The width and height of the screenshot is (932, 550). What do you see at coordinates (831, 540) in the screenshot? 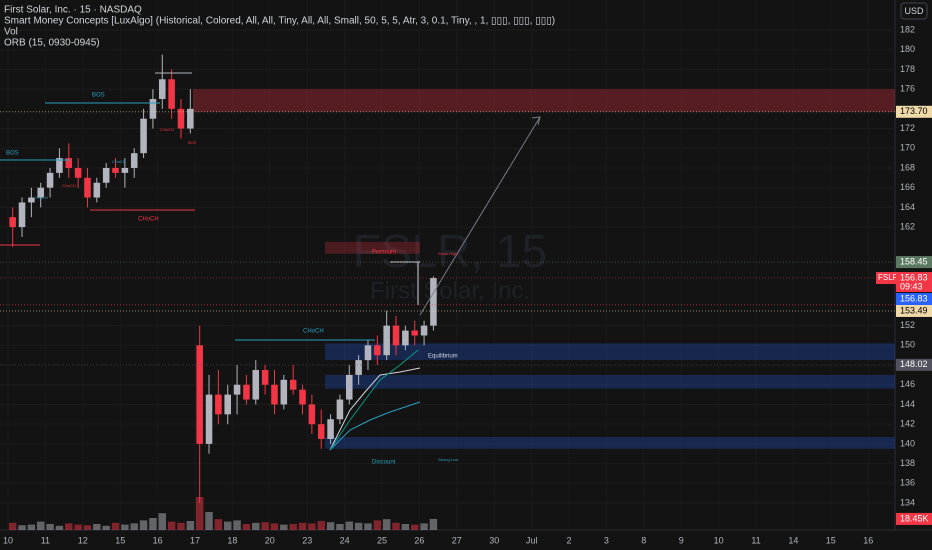
I see `x-tick-label: 15` at bounding box center [831, 540].